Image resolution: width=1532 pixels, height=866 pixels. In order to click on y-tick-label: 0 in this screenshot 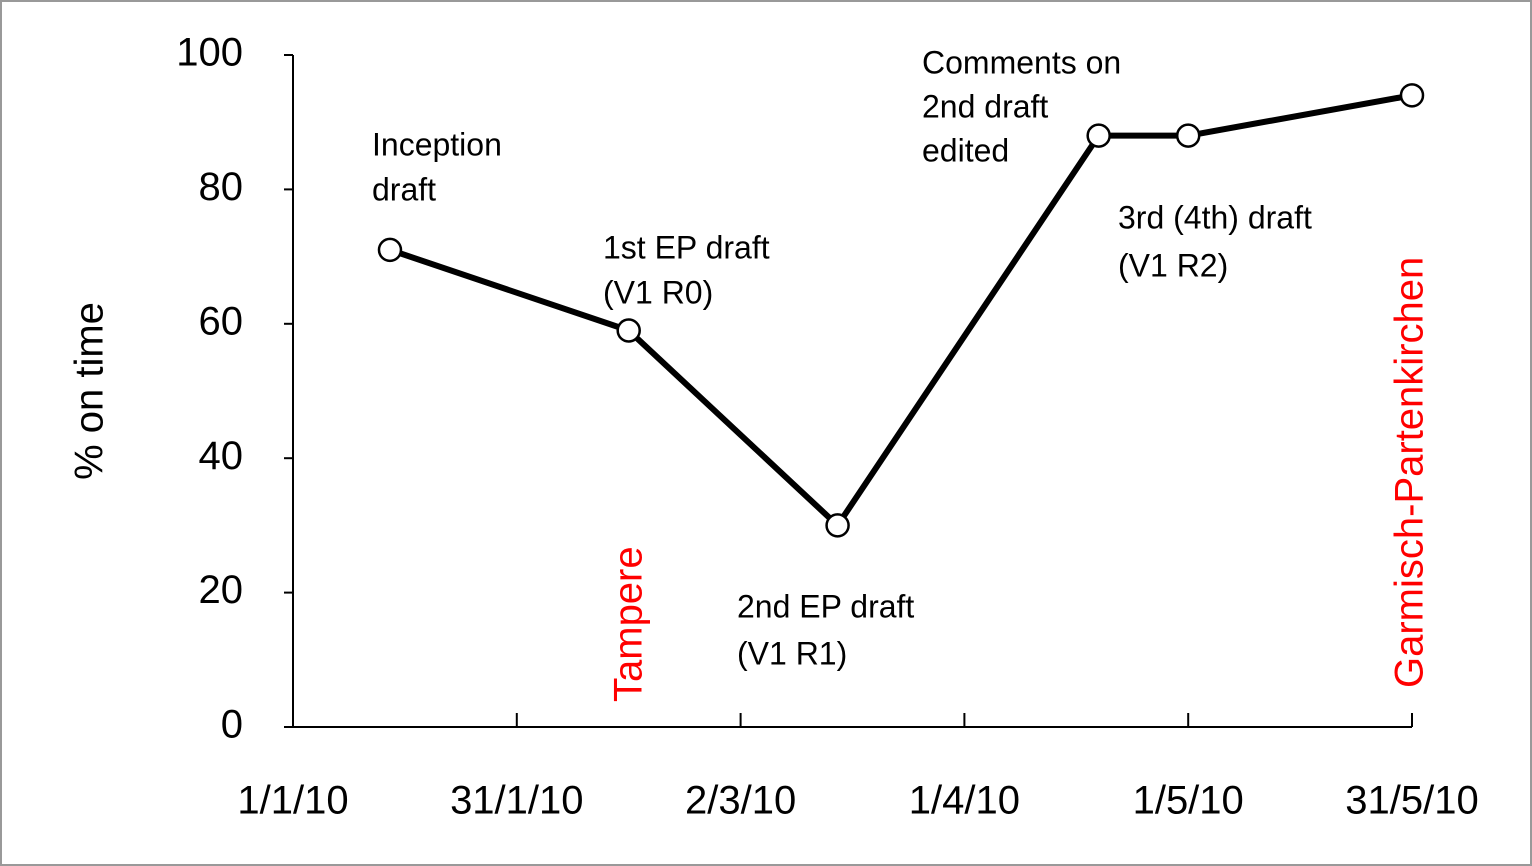, I will do `click(232, 725)`.